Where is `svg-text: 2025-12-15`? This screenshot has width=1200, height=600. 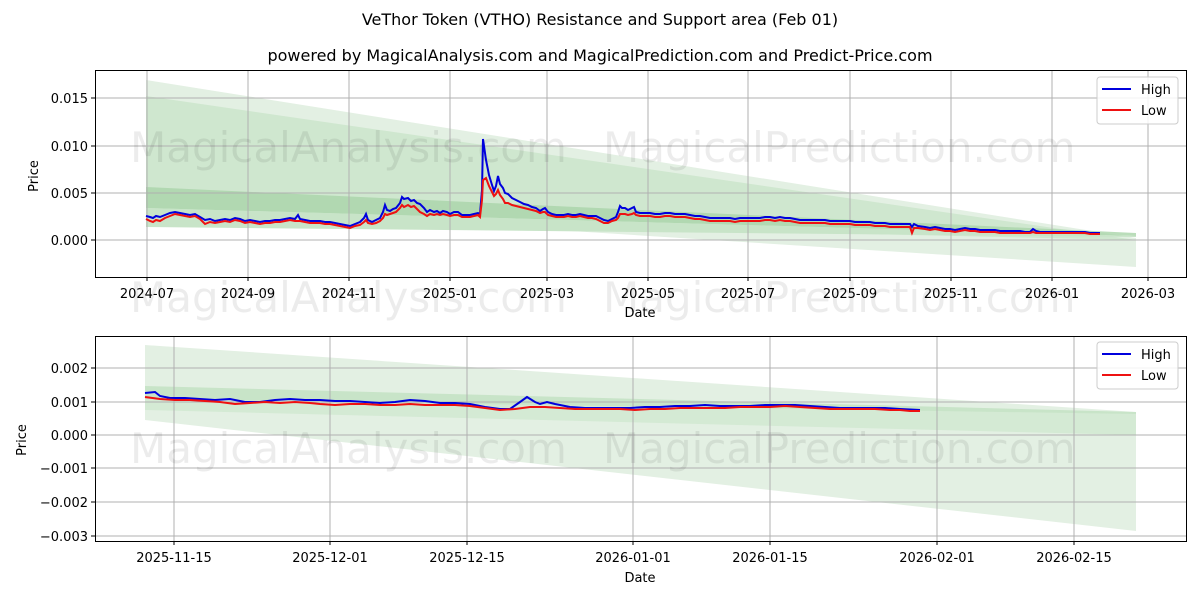 svg-text: 2025-12-15 is located at coordinates (467, 558).